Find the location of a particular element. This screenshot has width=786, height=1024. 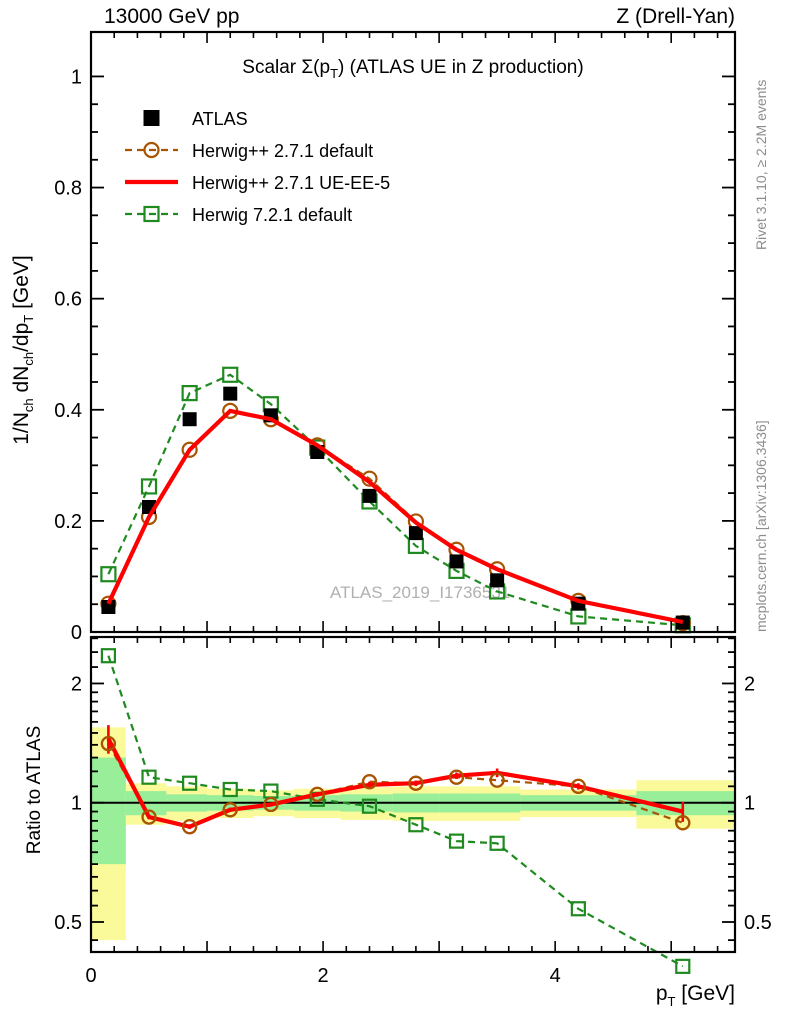

y-axis-label-ratio: Ratio to ATLAS is located at coordinates (34, 790).